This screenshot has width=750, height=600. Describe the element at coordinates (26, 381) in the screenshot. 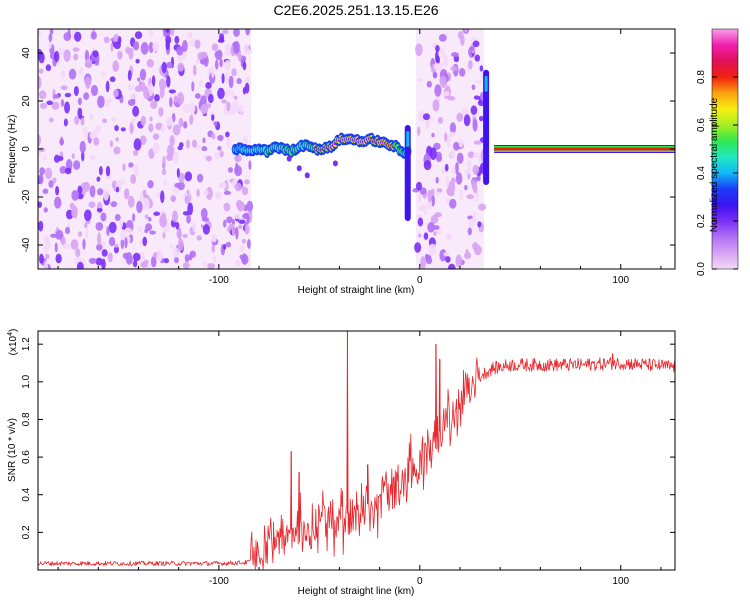

I see `snr-ytick-label: 1.0` at that location.